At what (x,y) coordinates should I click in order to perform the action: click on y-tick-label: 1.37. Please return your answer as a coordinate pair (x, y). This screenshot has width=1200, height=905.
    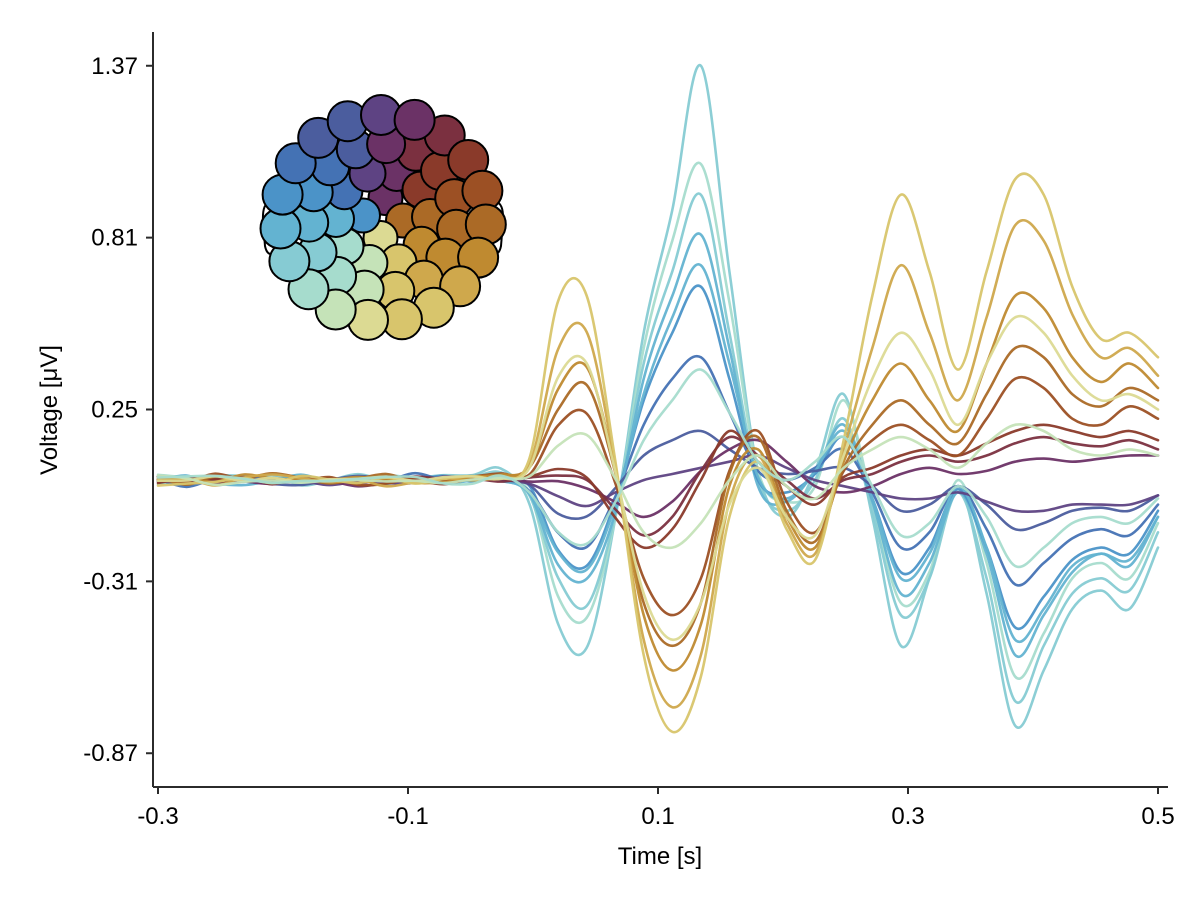
    Looking at the image, I should click on (114, 66).